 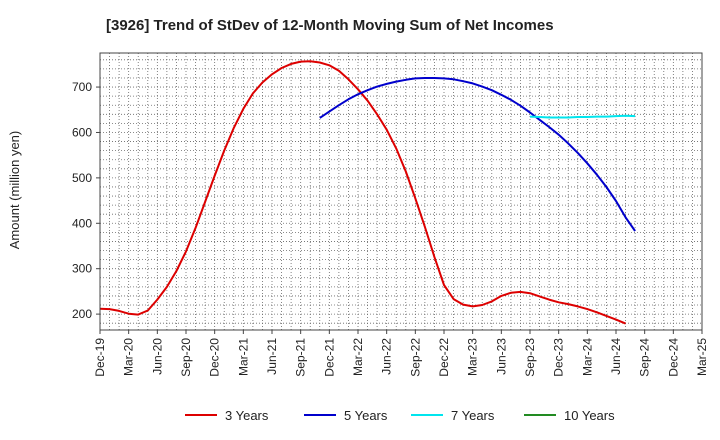 What do you see at coordinates (473, 357) in the screenshot?
I see `x-tick-label: Mar-23` at bounding box center [473, 357].